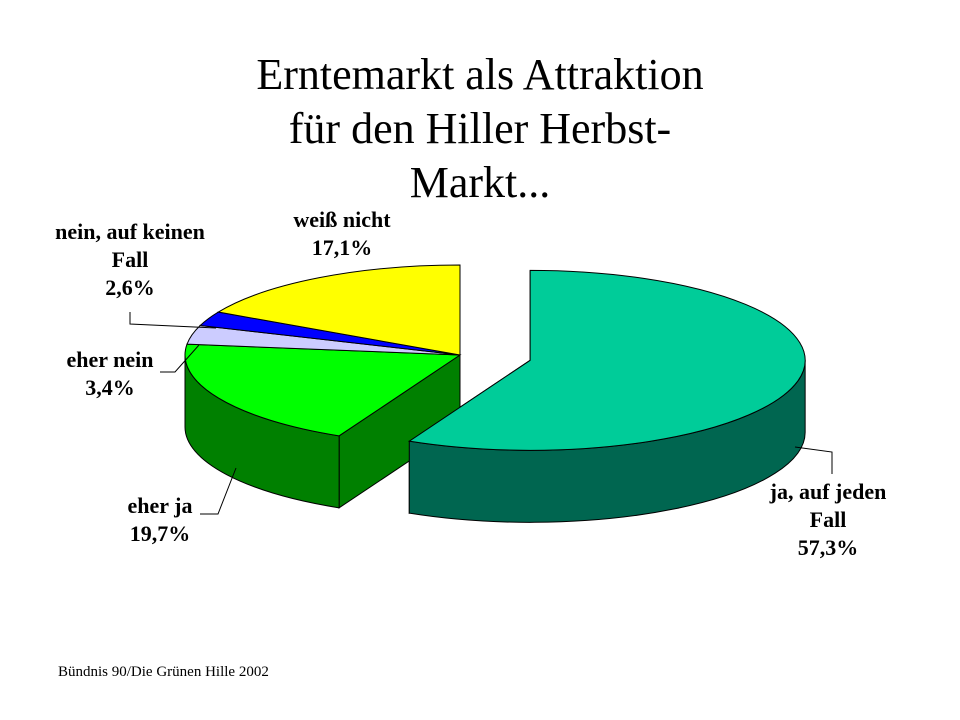  I want to click on chart-title-line-2: für den Hiller Herbst-, so click(480, 128).